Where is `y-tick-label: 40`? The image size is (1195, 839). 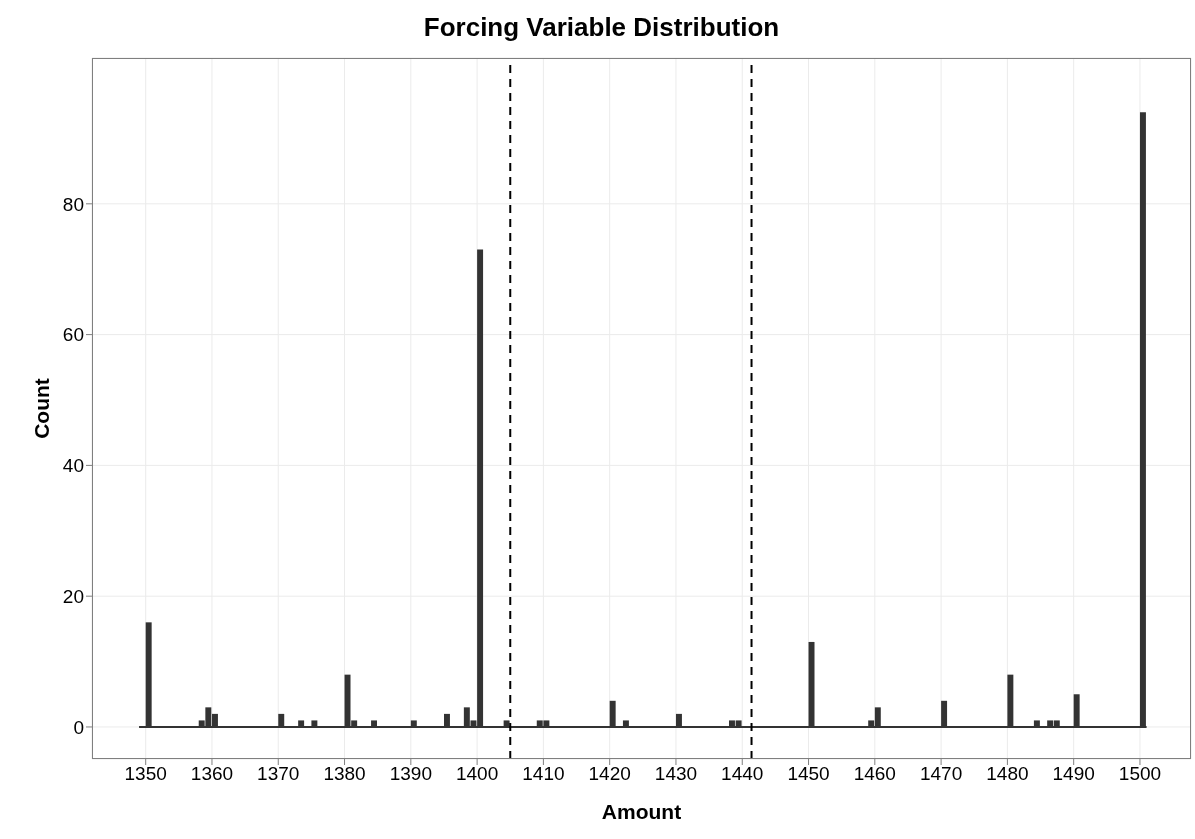 y-tick-label: 40 is located at coordinates (73, 466).